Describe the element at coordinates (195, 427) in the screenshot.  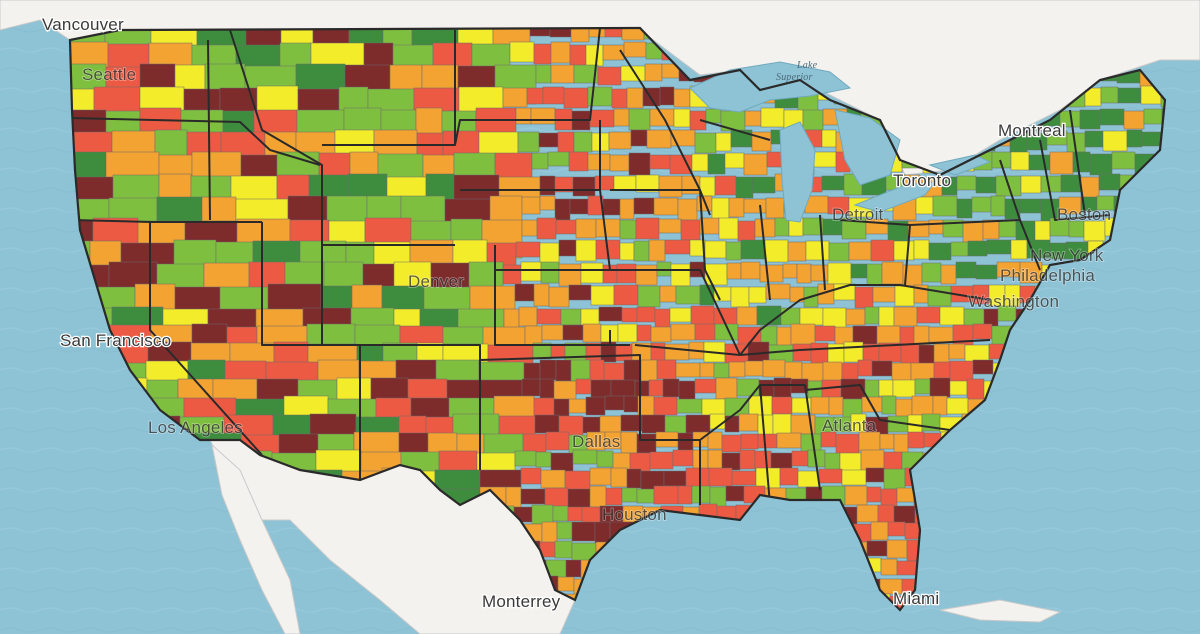
I see `label-los-angeles: Los Angeles` at that location.